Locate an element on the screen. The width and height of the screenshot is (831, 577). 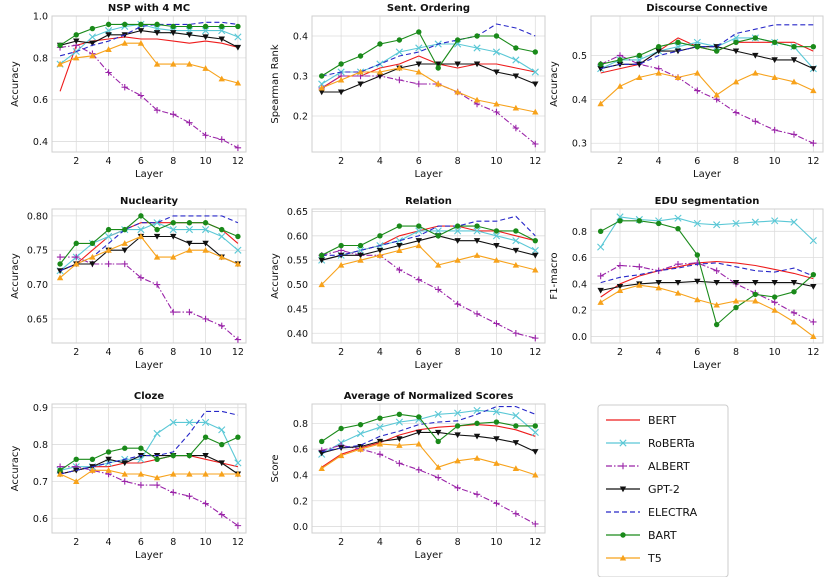
y-tick-label: 0.65 is located at coordinates (297, 212).